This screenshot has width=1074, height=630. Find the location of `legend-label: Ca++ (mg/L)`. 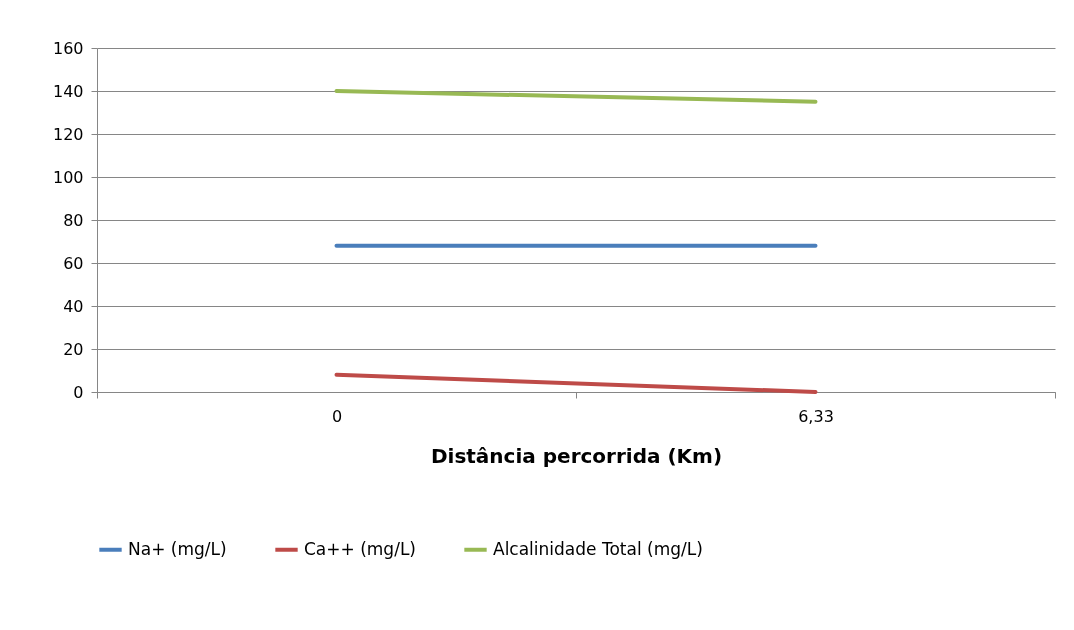

legend-label: Ca++ (mg/L) is located at coordinates (360, 548).